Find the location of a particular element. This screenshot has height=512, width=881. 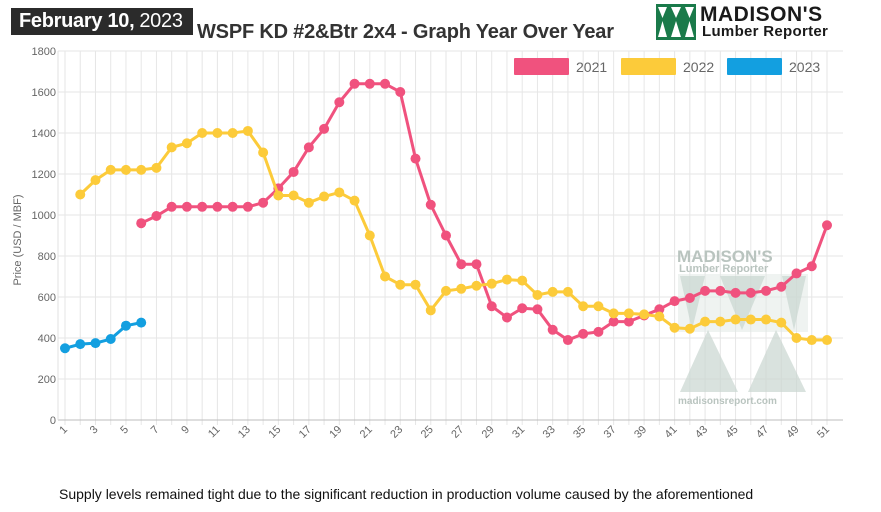

data-point-2023-w3 is located at coordinates (95, 343).